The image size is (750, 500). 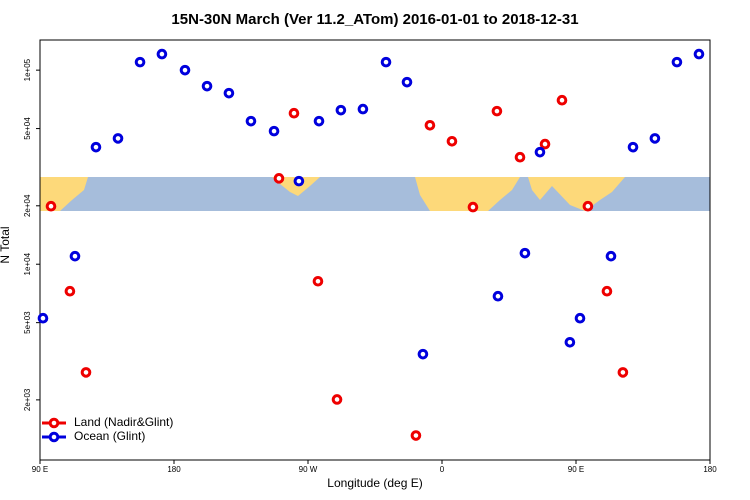 I want to click on y-tick-label: 1e+05, so click(x=27, y=69).